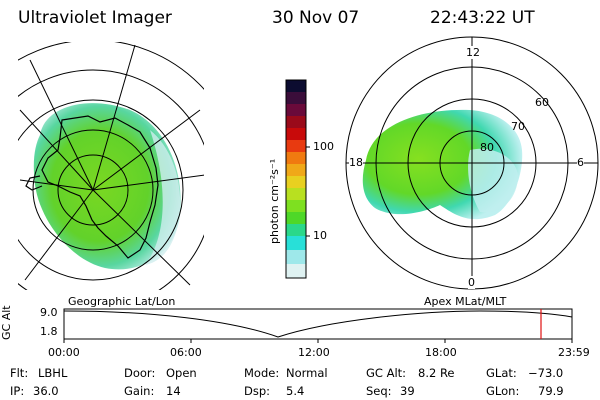 The height and width of the screenshot is (400, 600). I want to click on flt-value: LBHL, so click(53, 373).